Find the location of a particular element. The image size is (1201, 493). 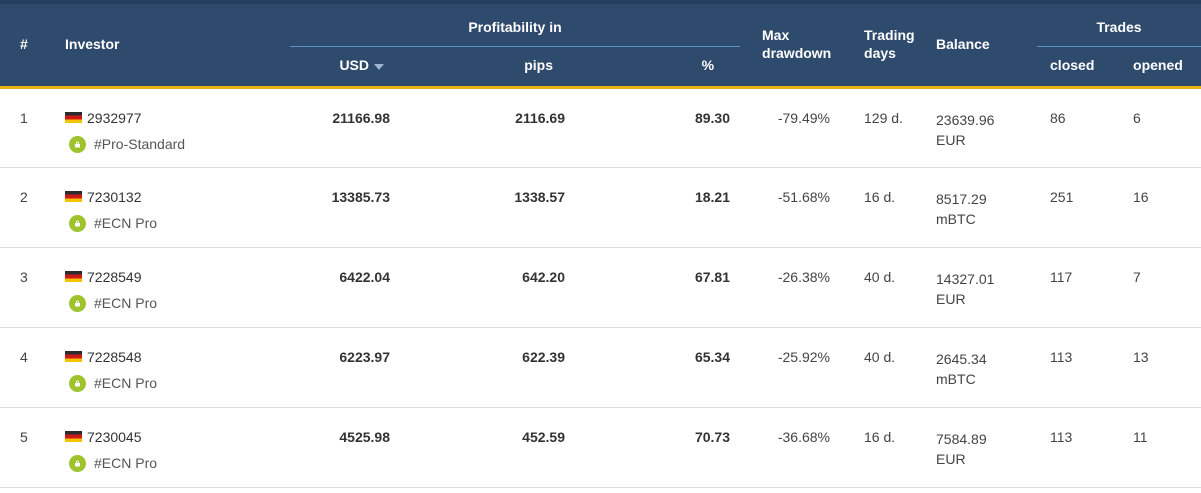

balance-amount: 14327.01 is located at coordinates (965, 278).